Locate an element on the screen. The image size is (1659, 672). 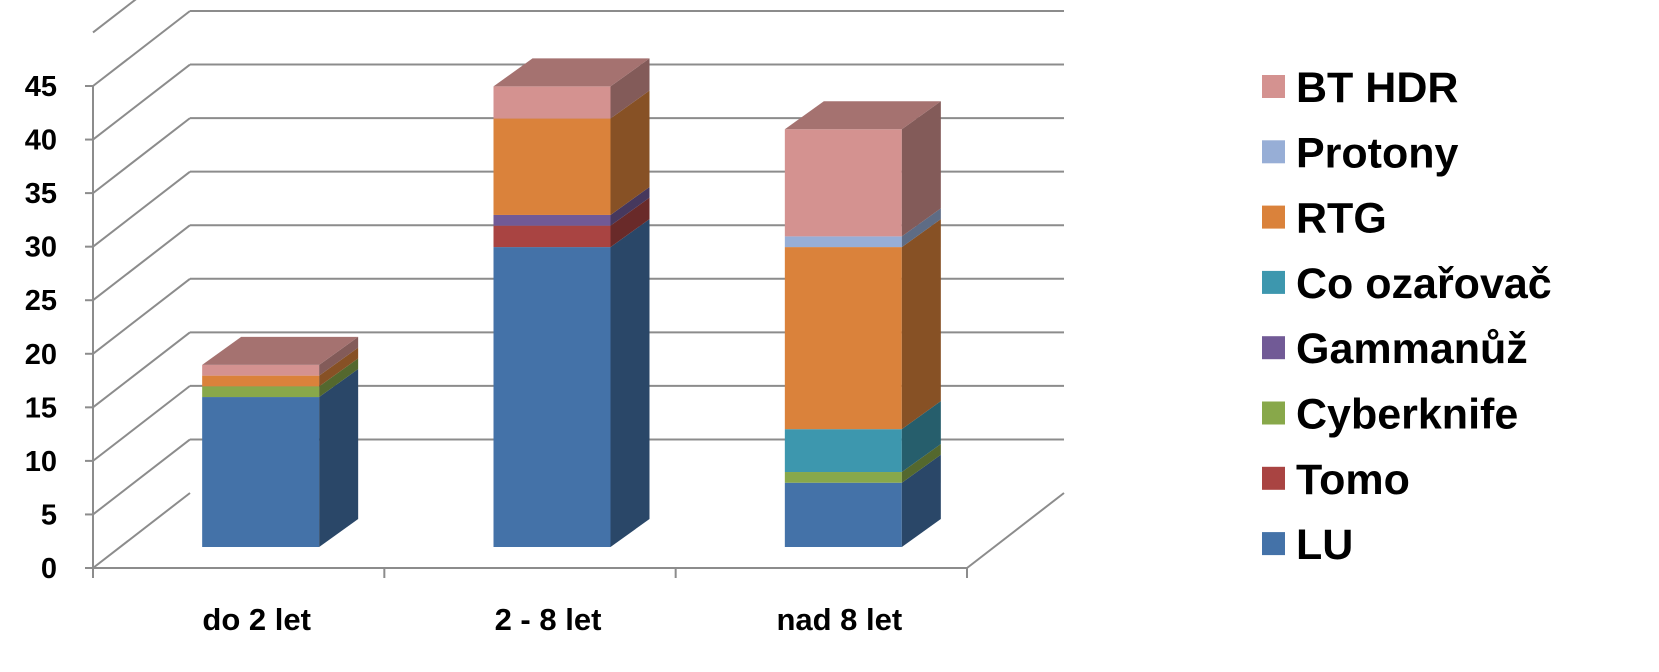
legend-item: Protony is located at coordinates (1360, 153).